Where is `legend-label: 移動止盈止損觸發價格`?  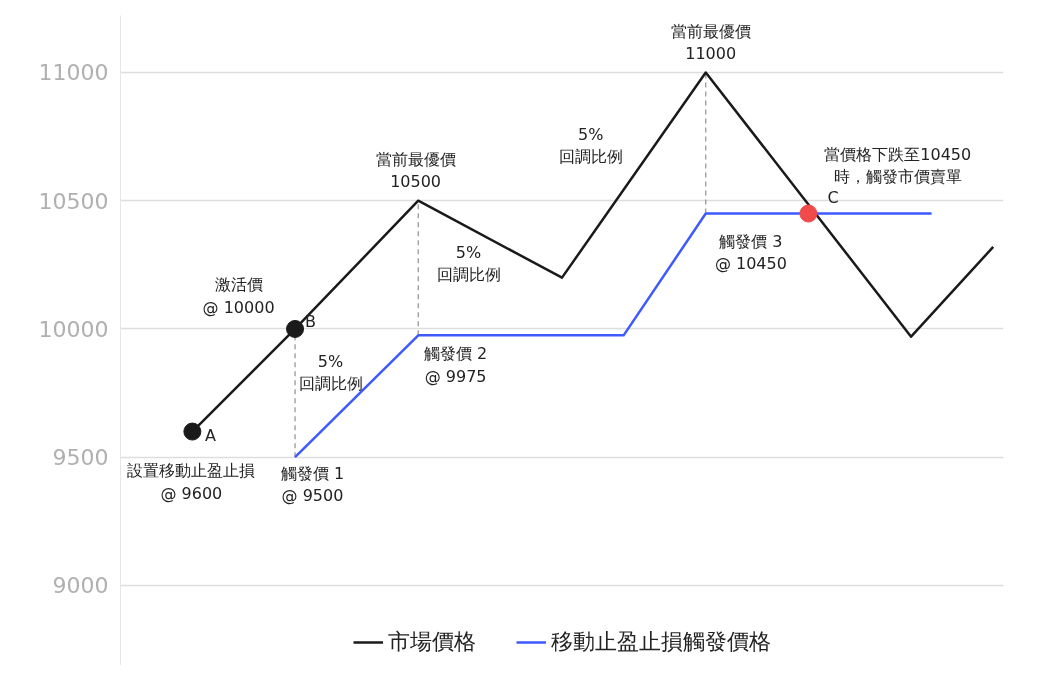
legend-label: 移動止盈止損觸發價格 is located at coordinates (660, 642).